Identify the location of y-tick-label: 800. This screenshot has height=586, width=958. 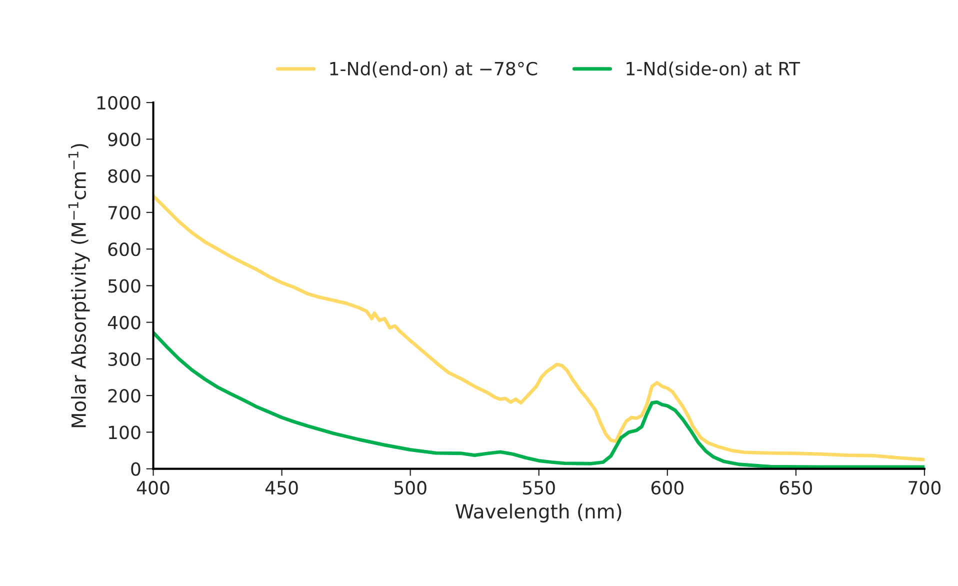
(124, 176).